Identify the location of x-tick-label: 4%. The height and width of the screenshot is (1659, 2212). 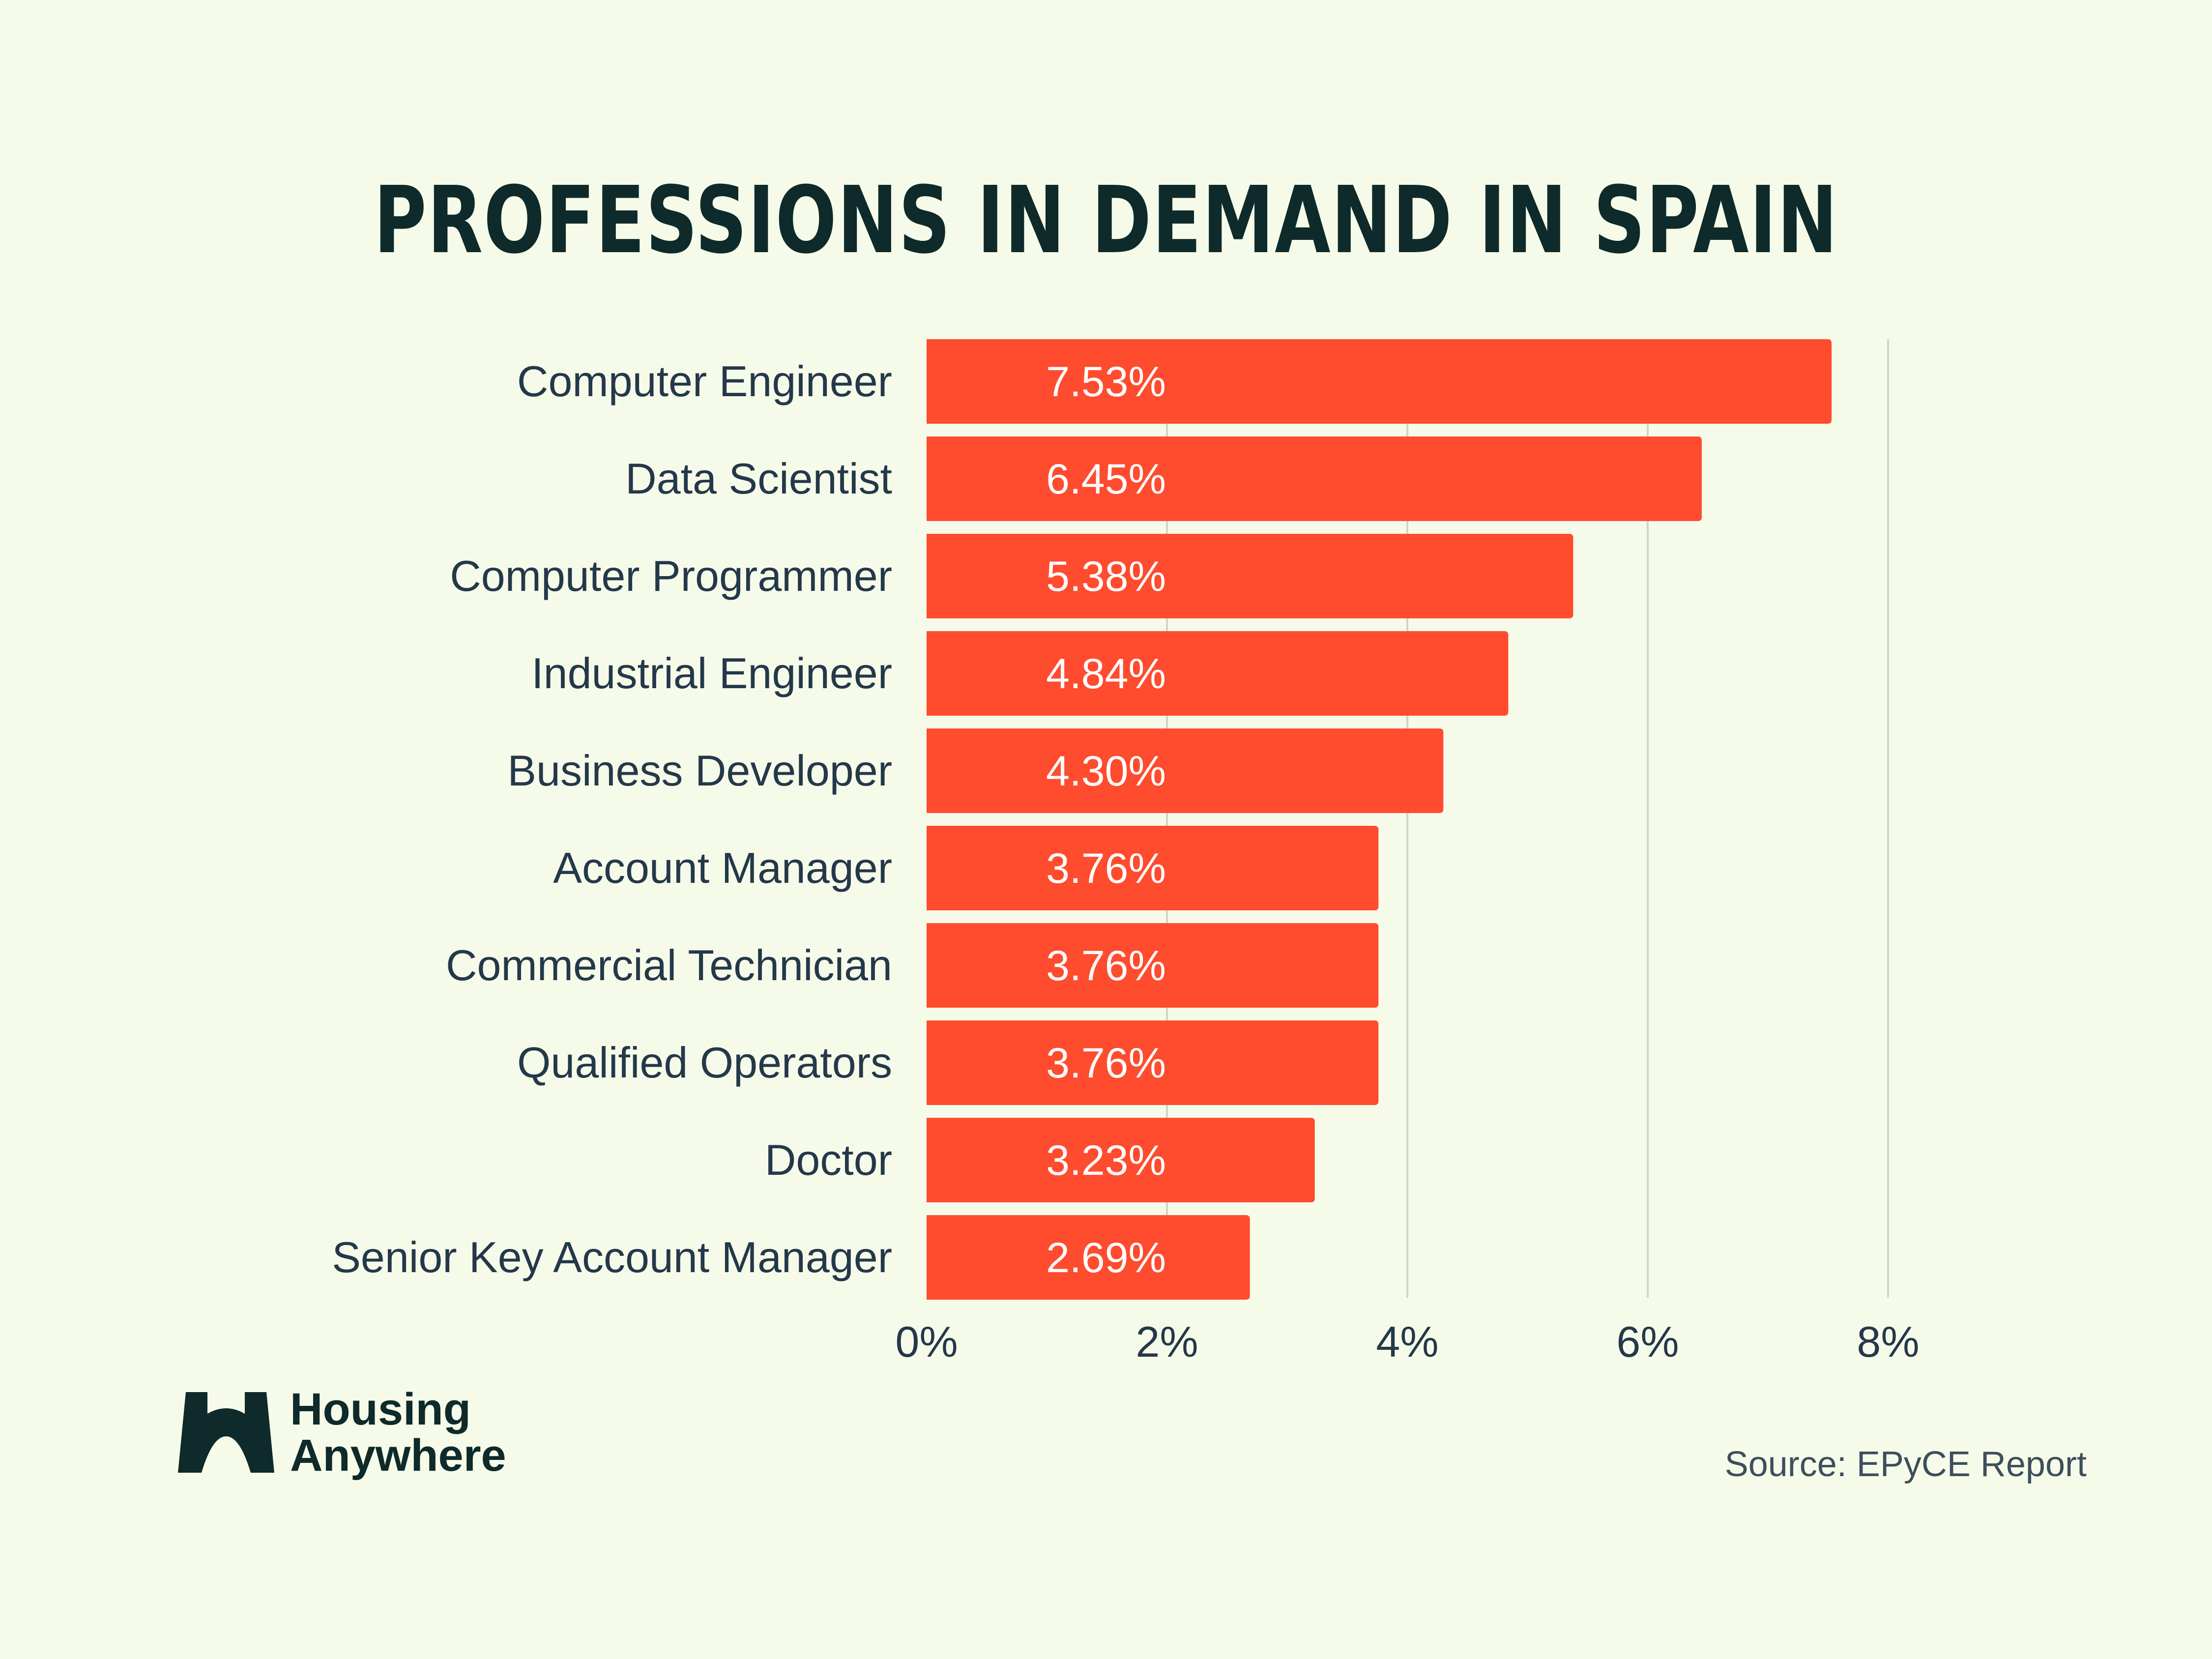
(1407, 1342).